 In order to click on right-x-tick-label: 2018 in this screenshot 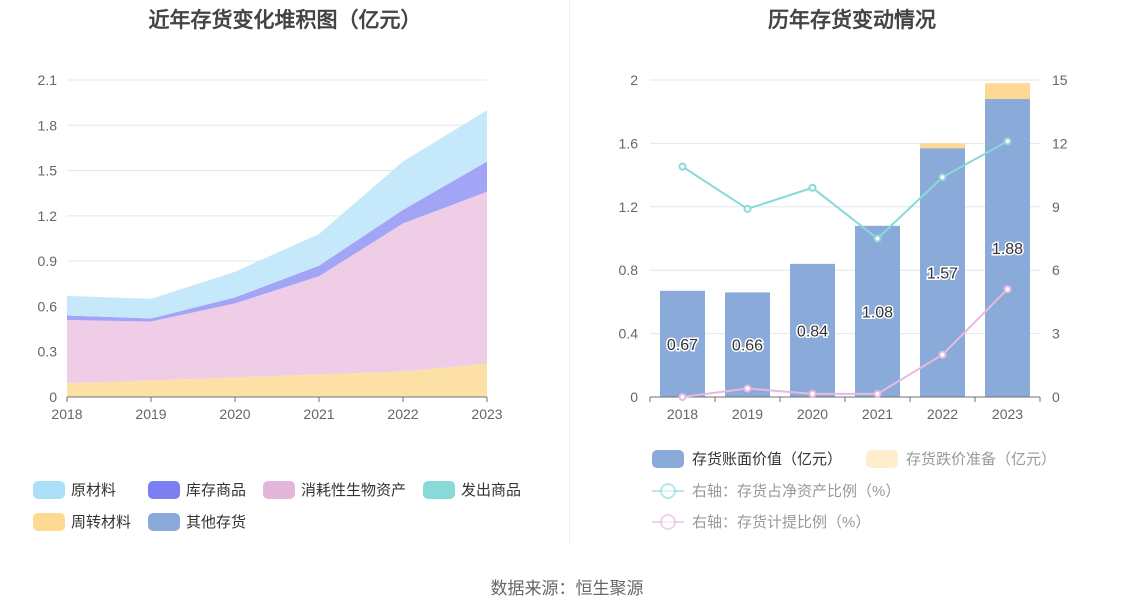, I will do `click(682, 414)`.